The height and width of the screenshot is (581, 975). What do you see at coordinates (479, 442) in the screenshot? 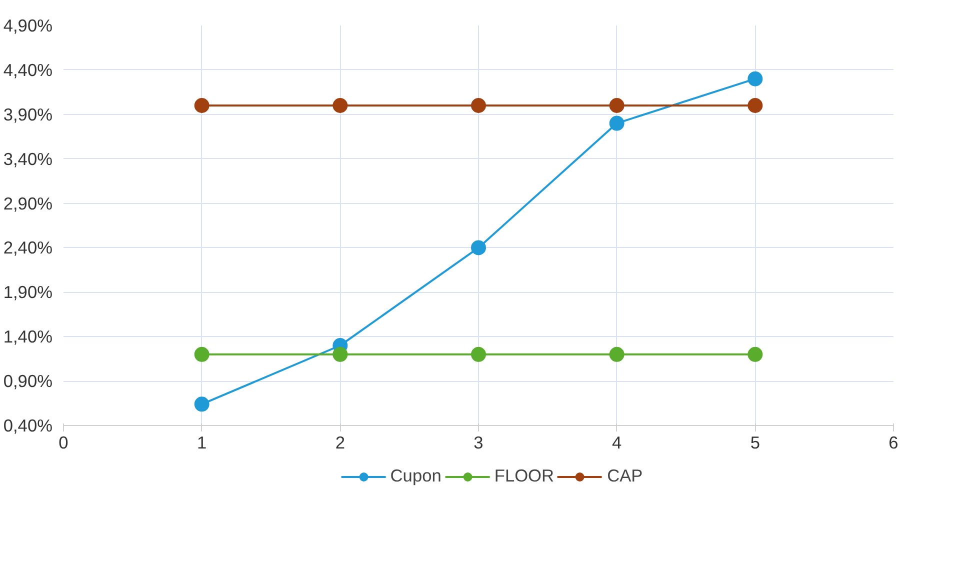
I see `x-tick-label: 3` at bounding box center [479, 442].